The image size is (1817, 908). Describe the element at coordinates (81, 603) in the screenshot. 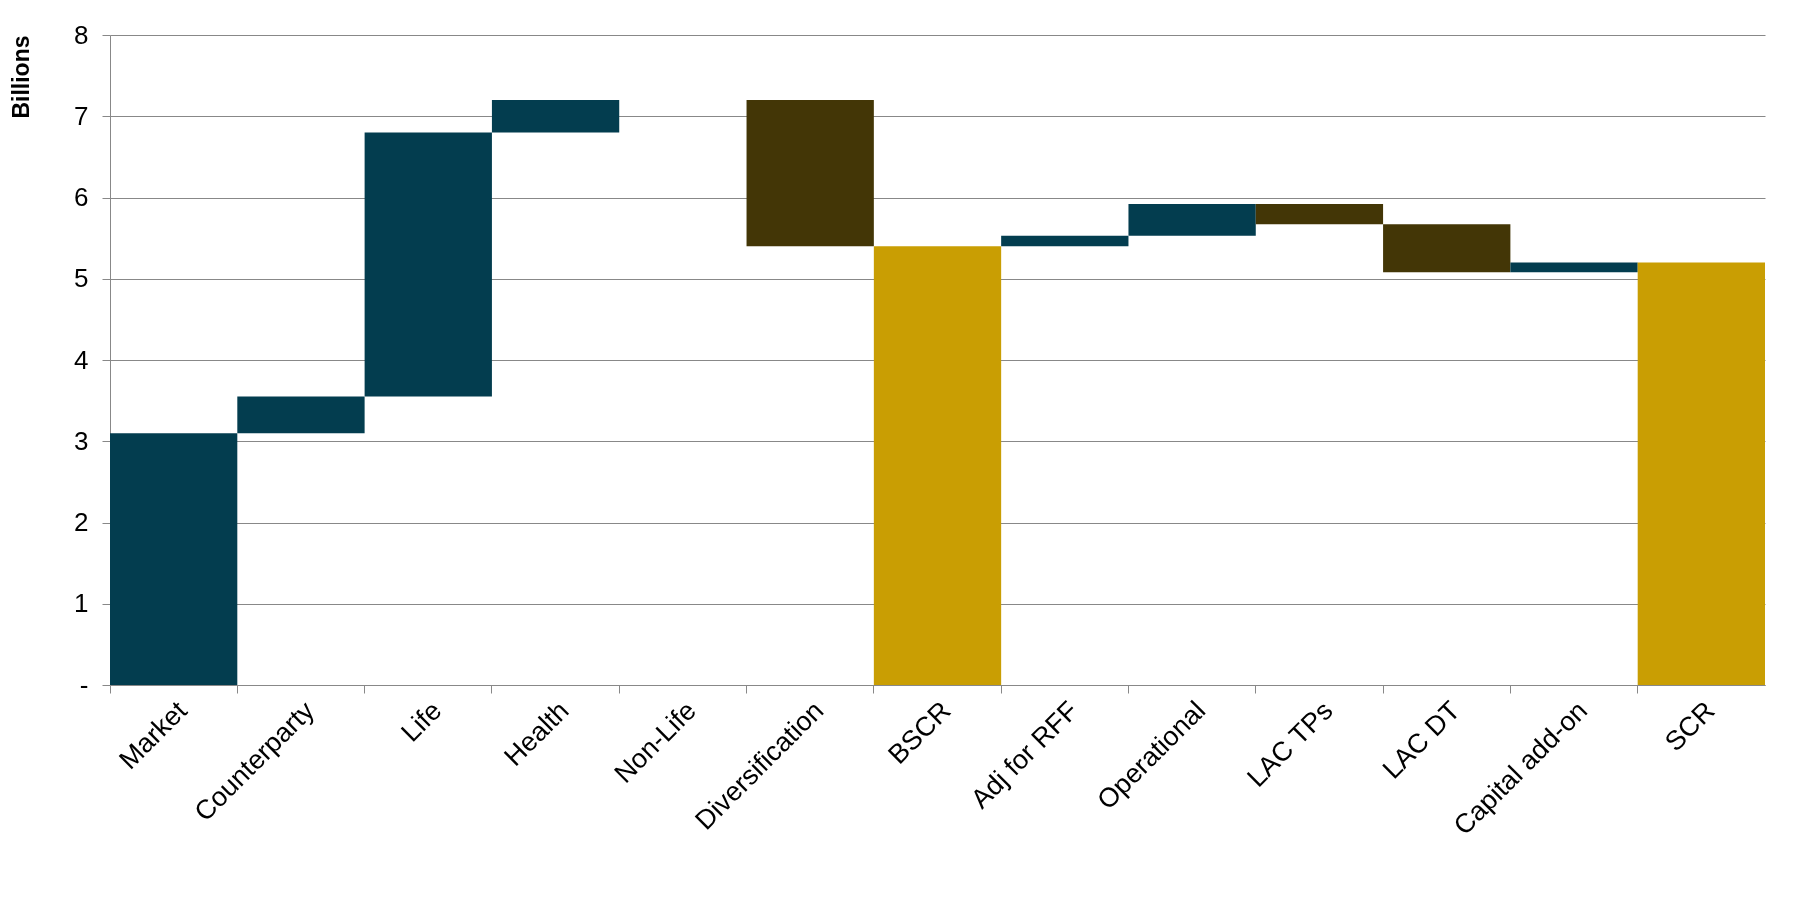

I see `y-tick-label: 1` at that location.